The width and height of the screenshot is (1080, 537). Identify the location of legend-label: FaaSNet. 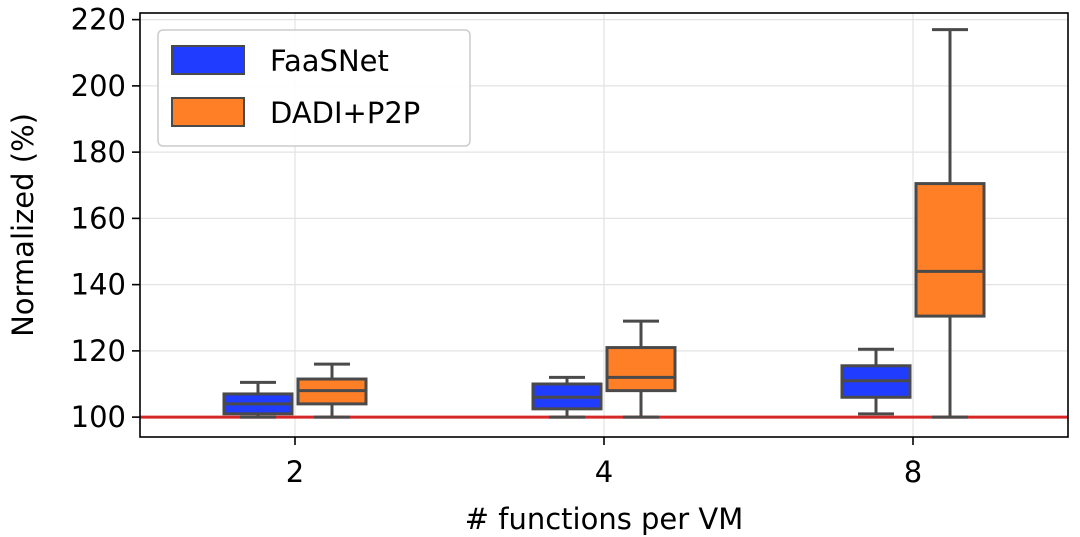
(329, 61).